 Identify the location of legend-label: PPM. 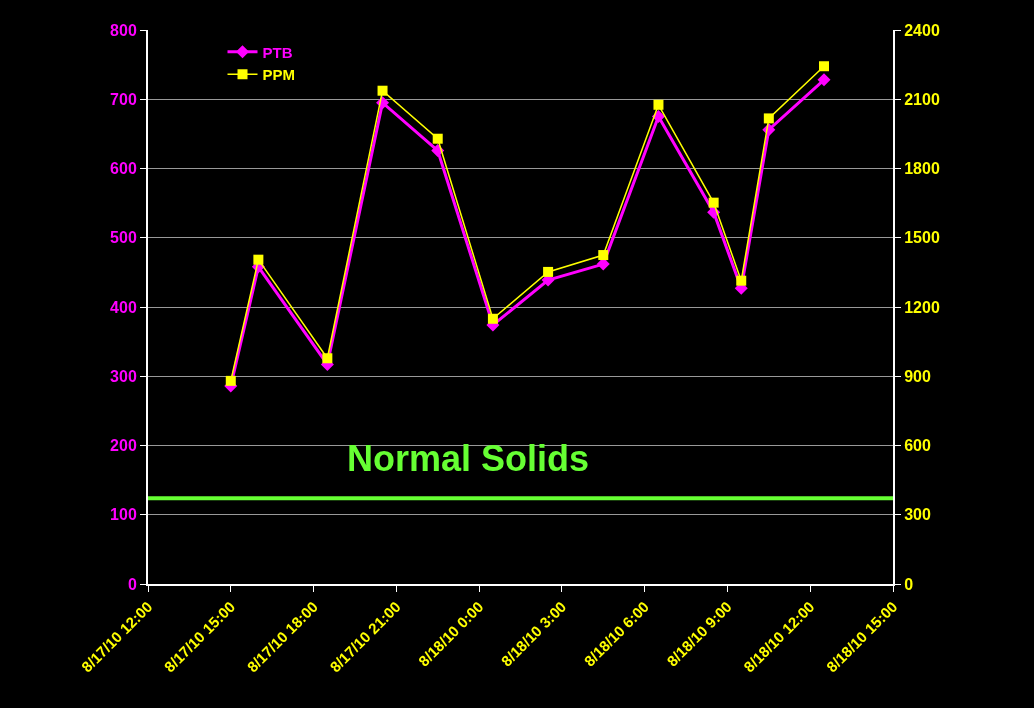
(279, 75).